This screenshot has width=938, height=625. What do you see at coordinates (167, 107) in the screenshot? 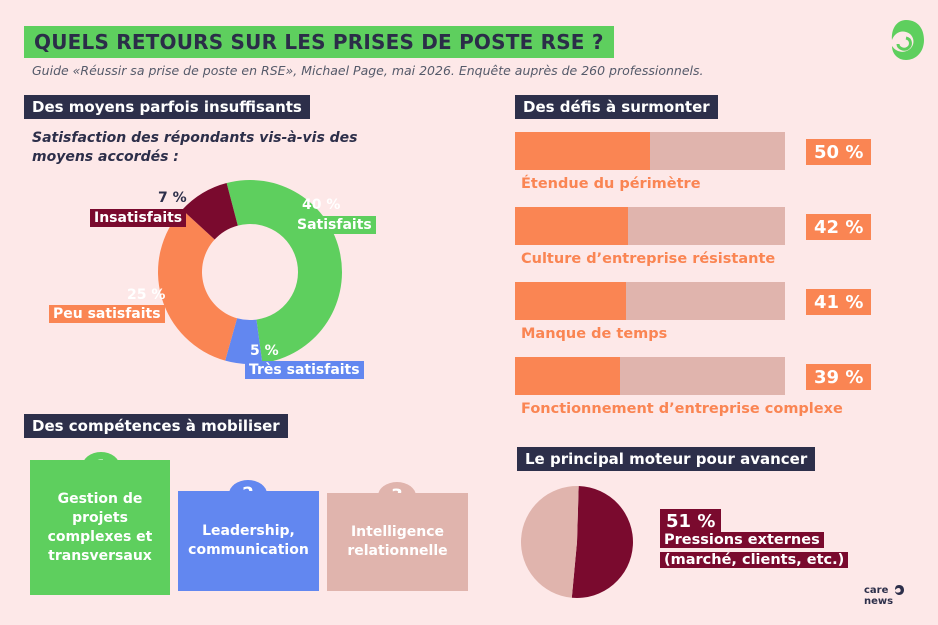
I see `section-means-heading: Des moyens parfois insuffisants` at bounding box center [167, 107].